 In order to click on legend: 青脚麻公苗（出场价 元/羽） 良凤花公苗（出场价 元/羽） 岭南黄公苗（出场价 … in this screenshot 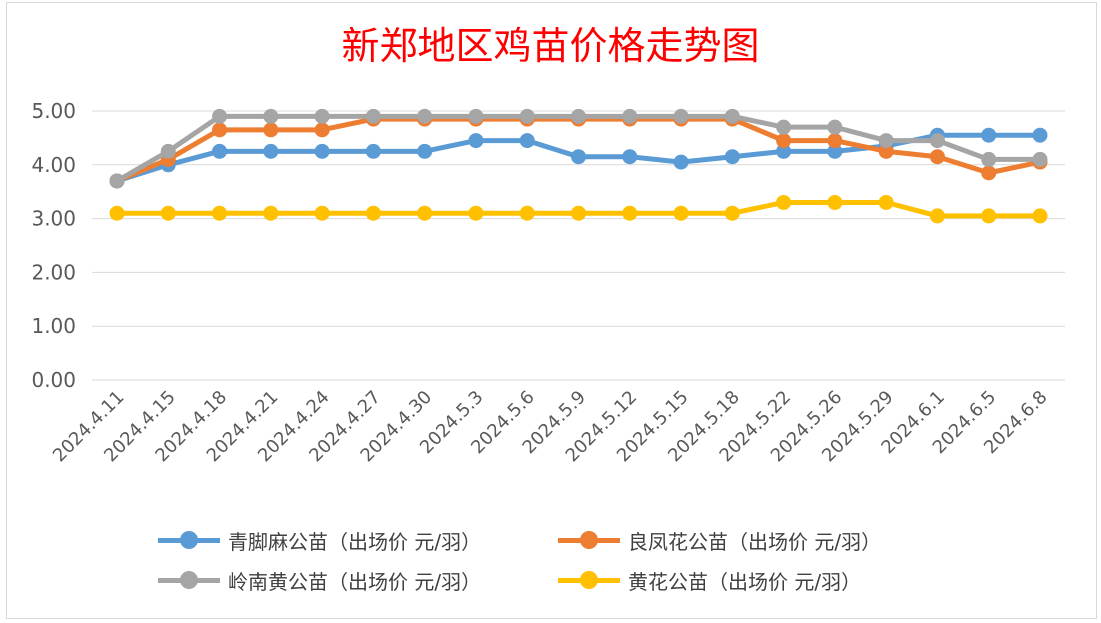, I will do `click(568, 562)`.